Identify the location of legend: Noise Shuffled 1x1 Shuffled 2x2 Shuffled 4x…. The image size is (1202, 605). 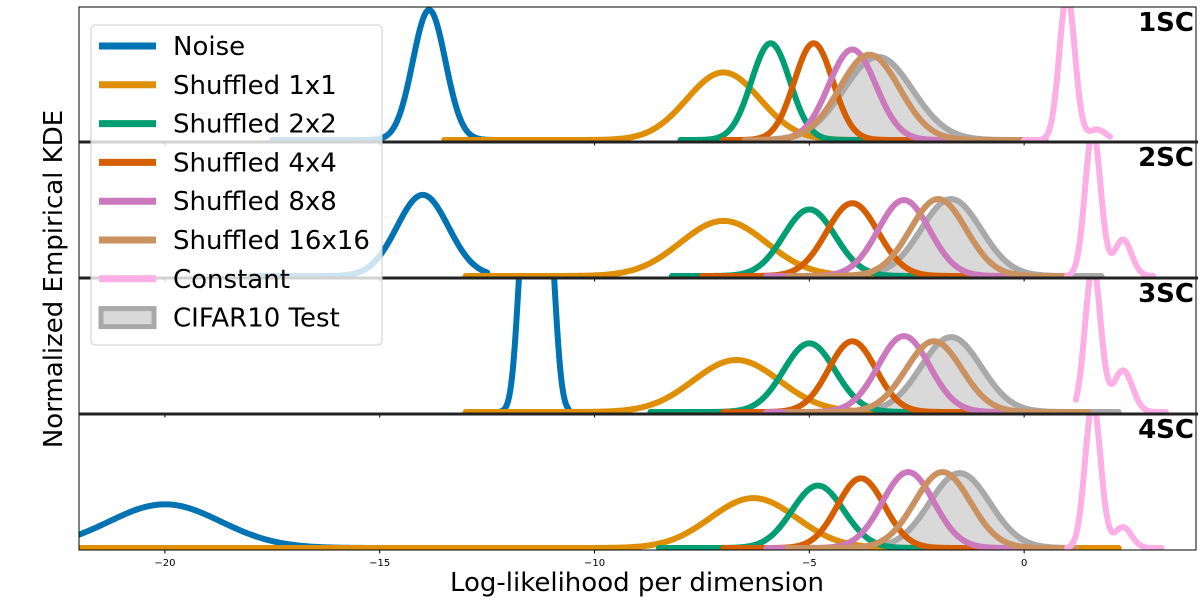
(236, 185).